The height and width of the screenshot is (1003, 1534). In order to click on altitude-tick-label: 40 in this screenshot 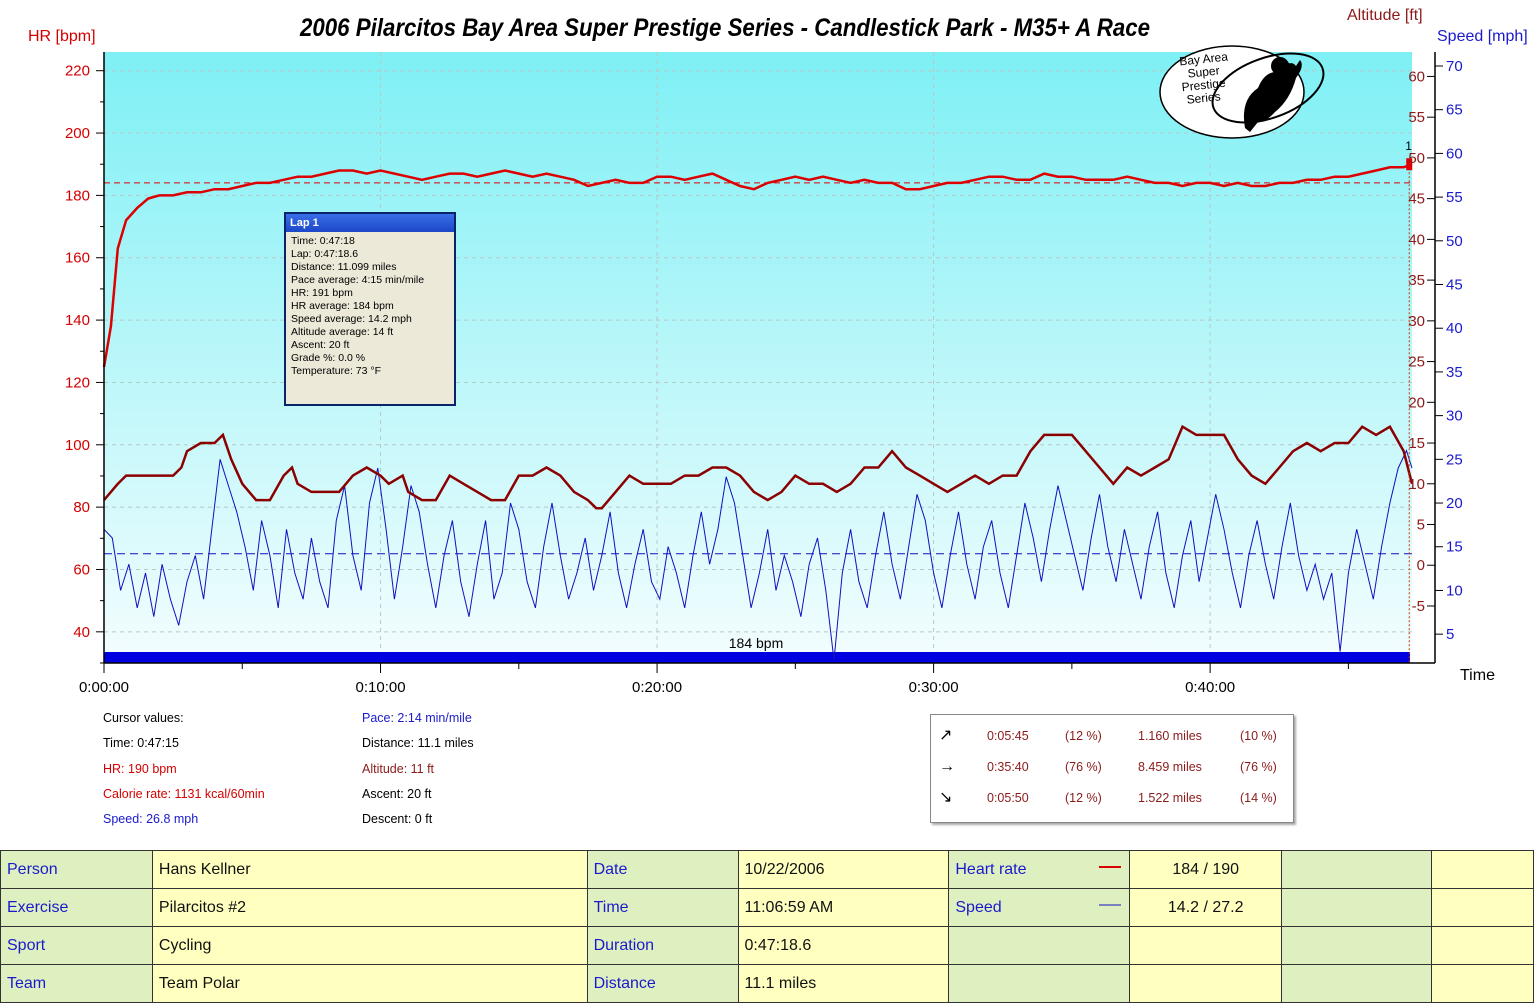, I will do `click(1416, 239)`.